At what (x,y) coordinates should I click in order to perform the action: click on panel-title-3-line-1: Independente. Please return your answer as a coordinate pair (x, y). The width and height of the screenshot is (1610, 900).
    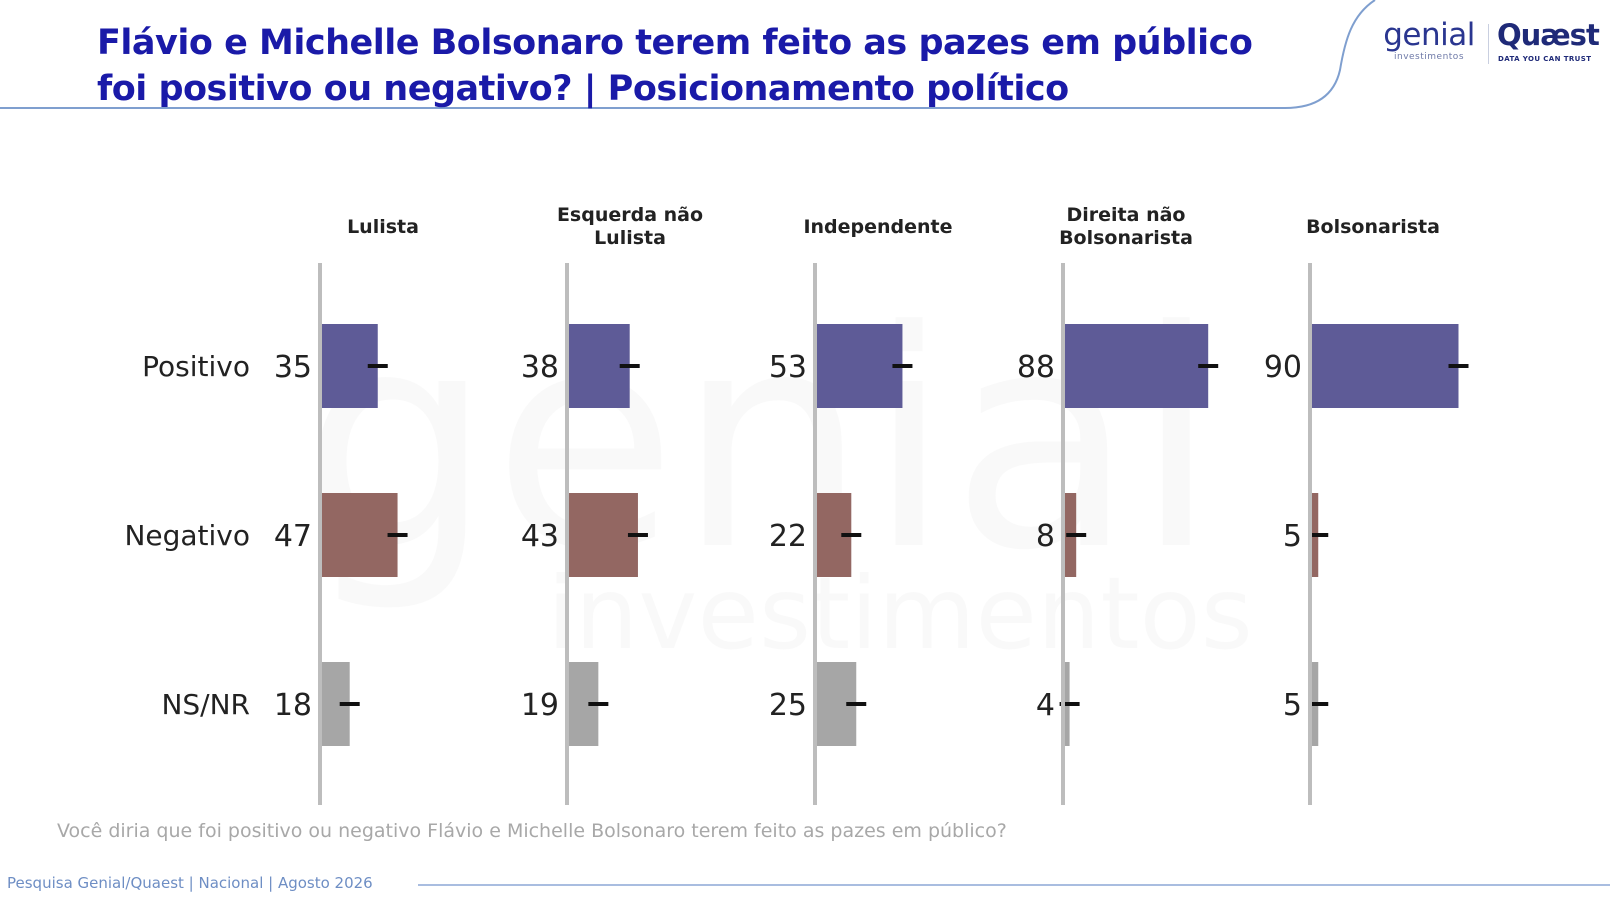
    Looking at the image, I should click on (877, 227).